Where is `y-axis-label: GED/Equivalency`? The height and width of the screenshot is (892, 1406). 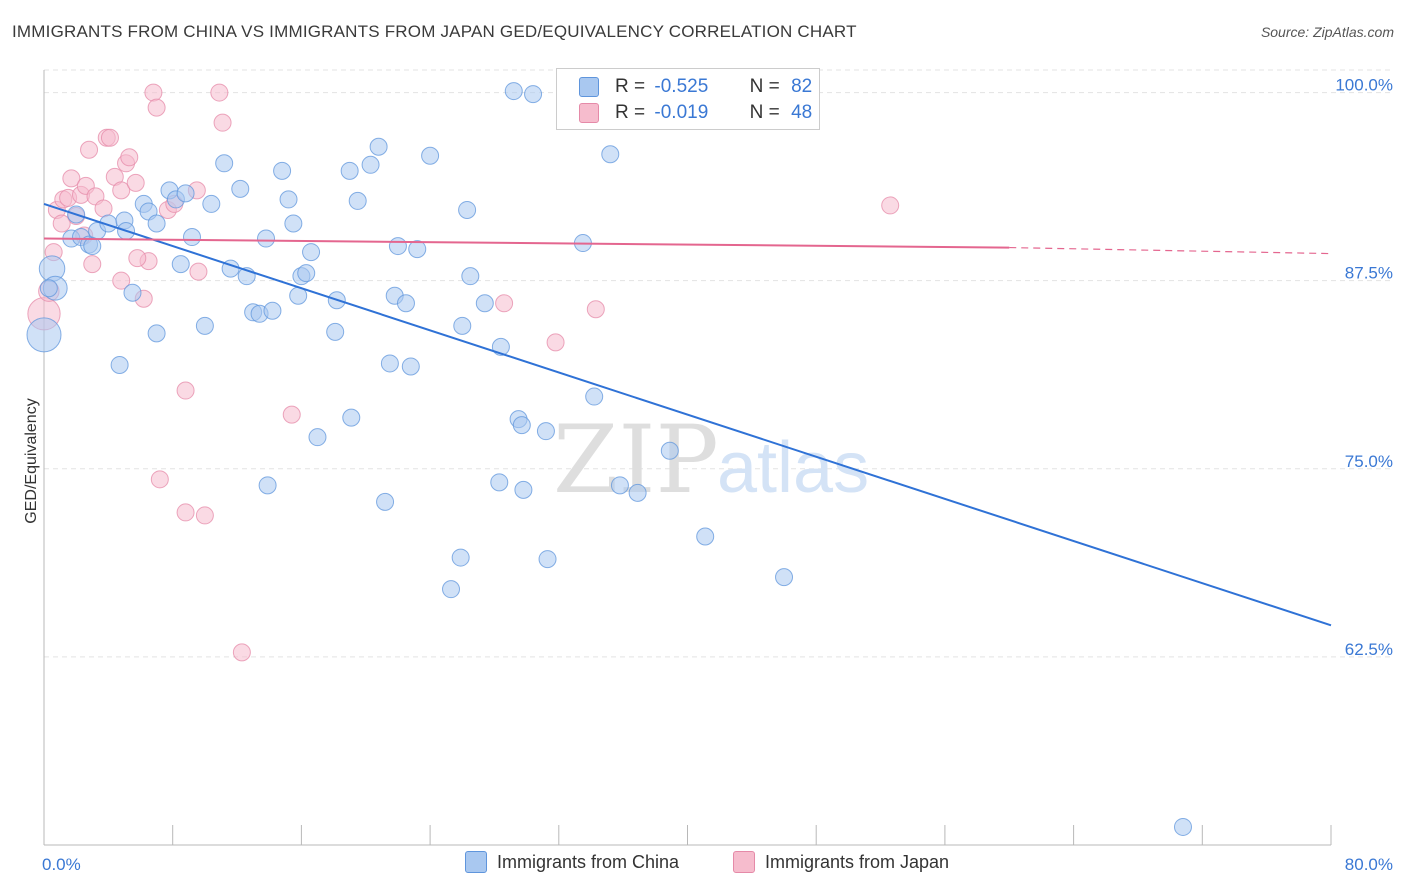
y-axis-label: GED/Equivalency is located at coordinates (31, 460).